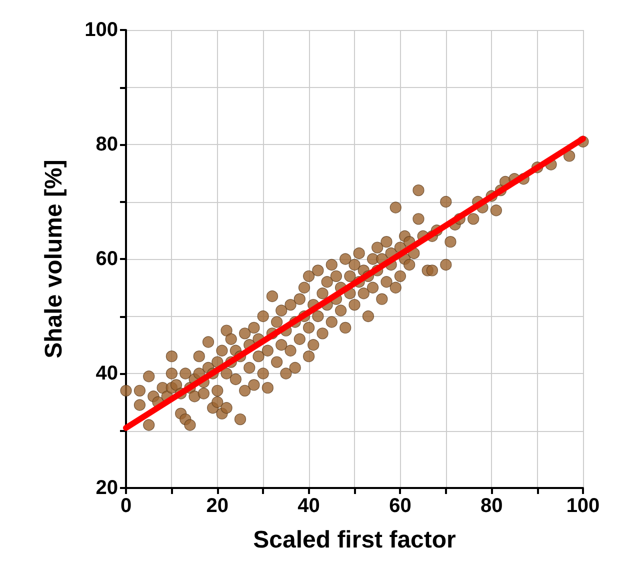  Describe the element at coordinates (54, 259) in the screenshot. I see `y-axis-title: Shale volume [%]` at that location.